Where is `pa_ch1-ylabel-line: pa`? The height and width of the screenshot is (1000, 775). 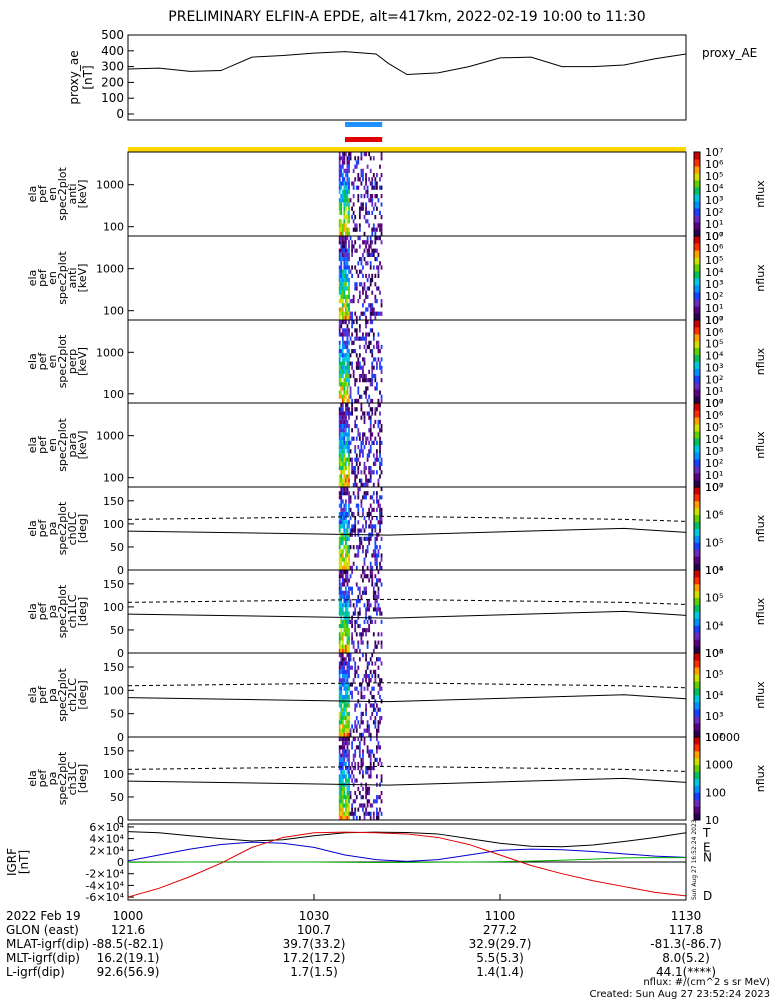
pa_ch1-ylabel-line: pa is located at coordinates (52, 612).